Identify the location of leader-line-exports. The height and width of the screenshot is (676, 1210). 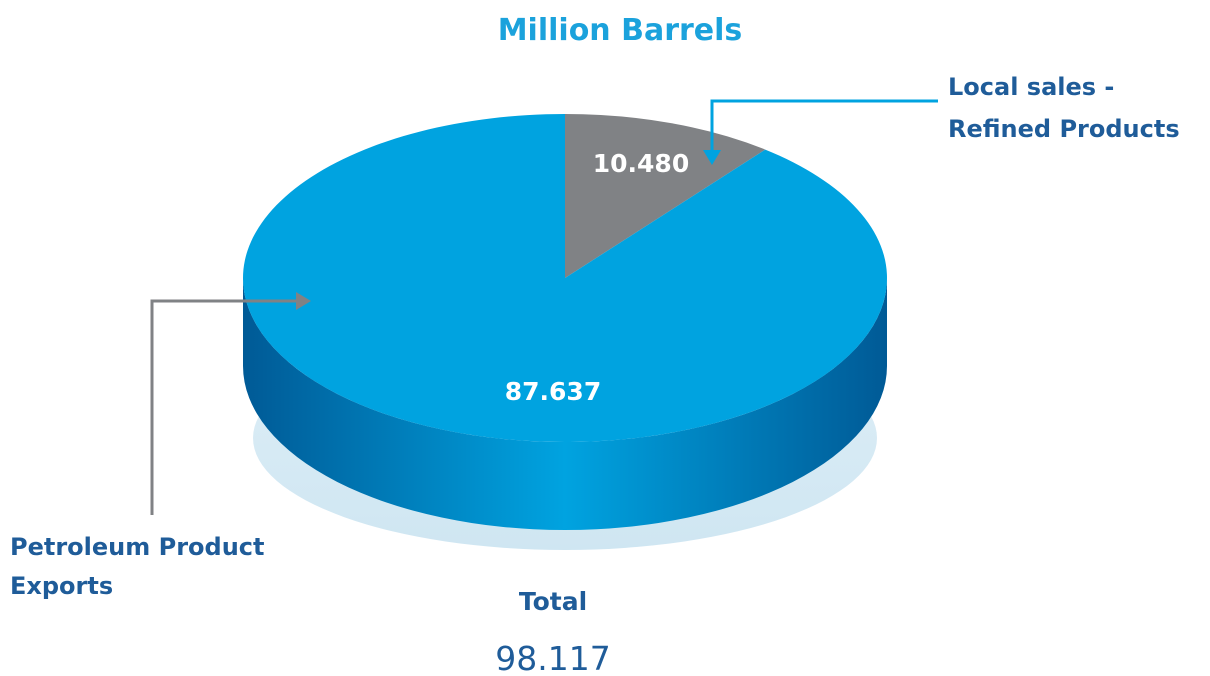
(223, 407).